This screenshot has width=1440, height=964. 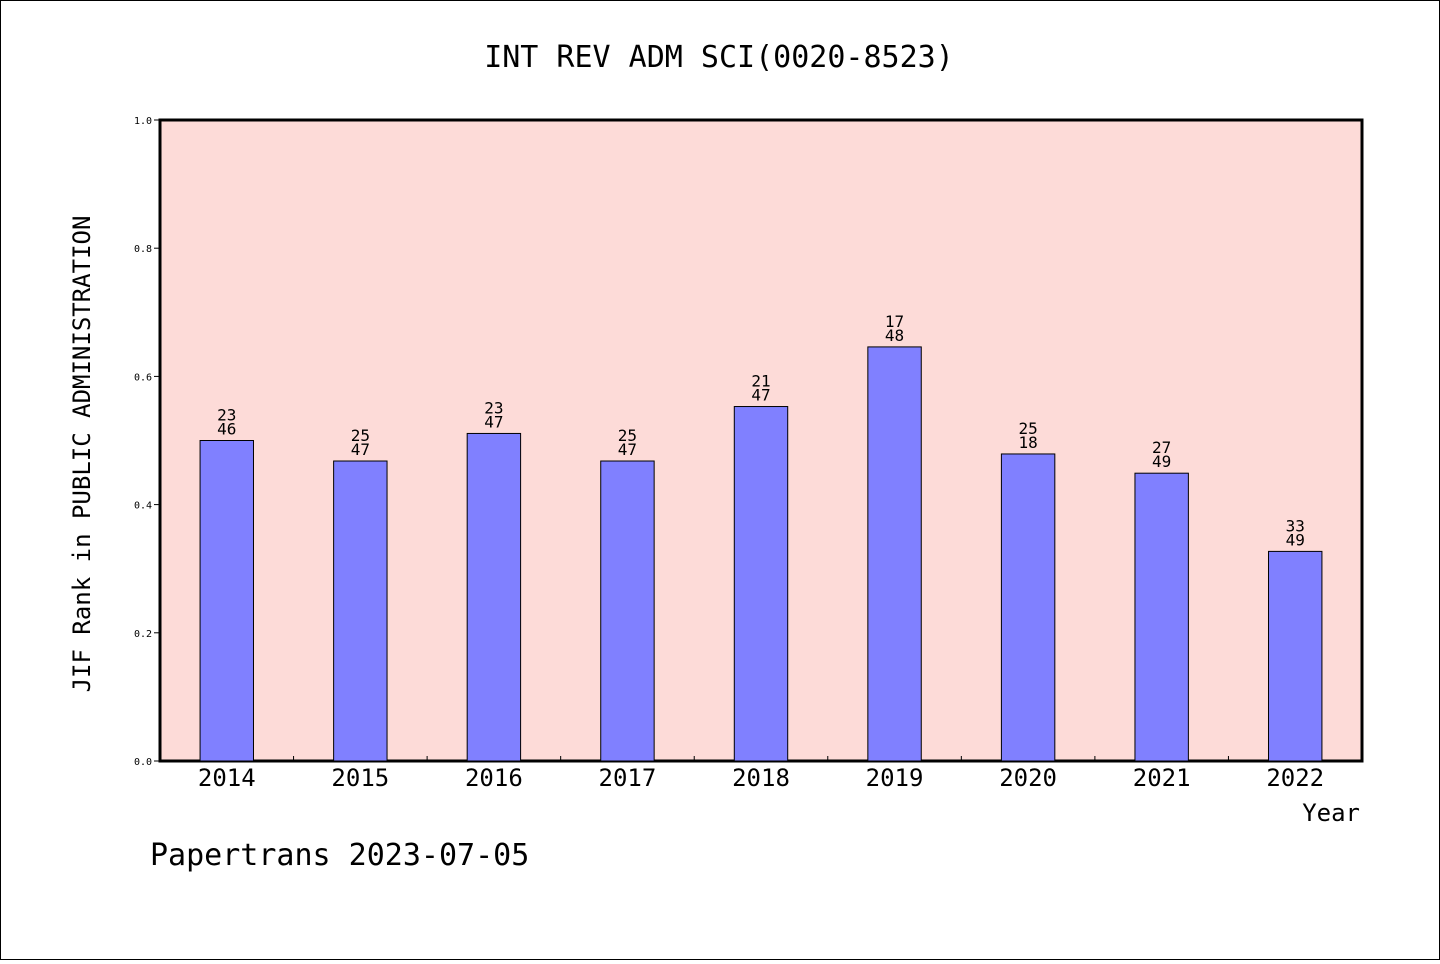 I want to click on y-tick-label: 0.0, so click(x=143, y=762).